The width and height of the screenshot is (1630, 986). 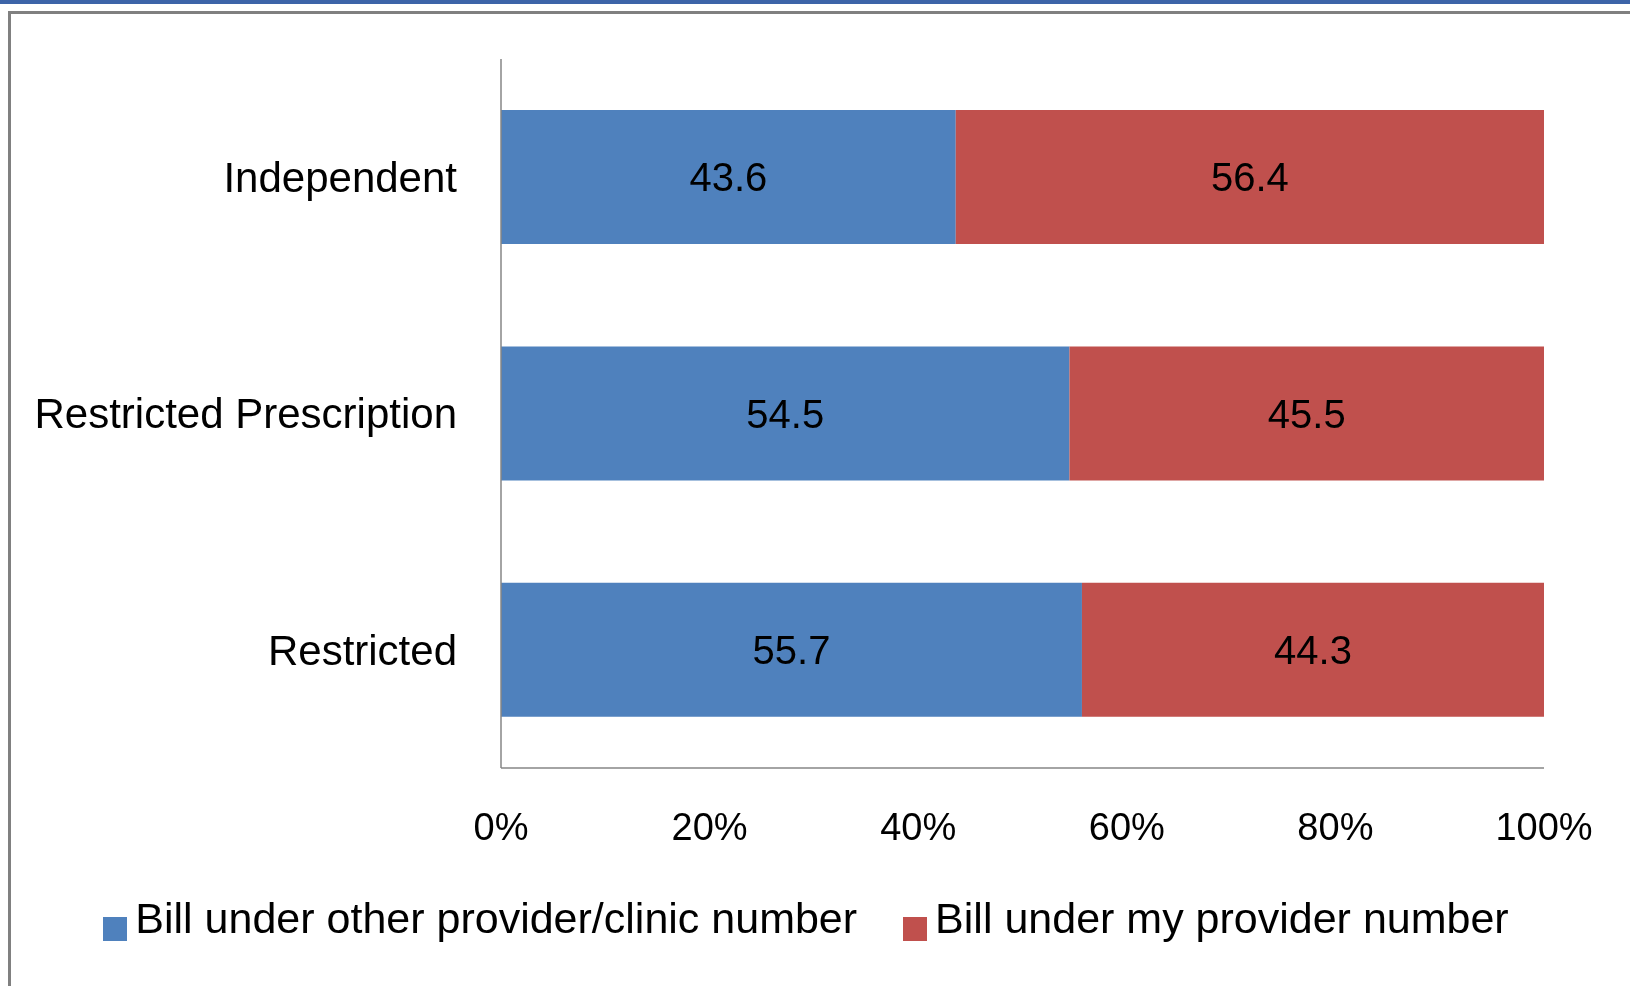 I want to click on x-tick-label: 100%, so click(x=1544, y=826).